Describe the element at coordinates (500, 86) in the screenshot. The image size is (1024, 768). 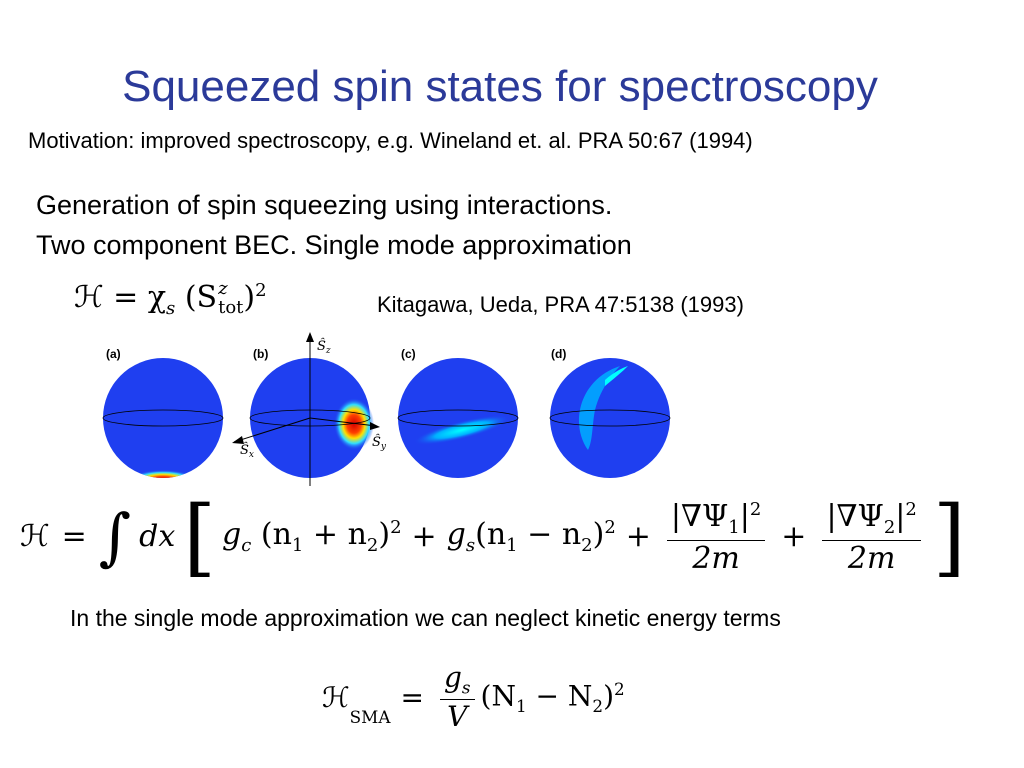
I see `slide-title: Squeezed spin states for spectroscopy` at that location.